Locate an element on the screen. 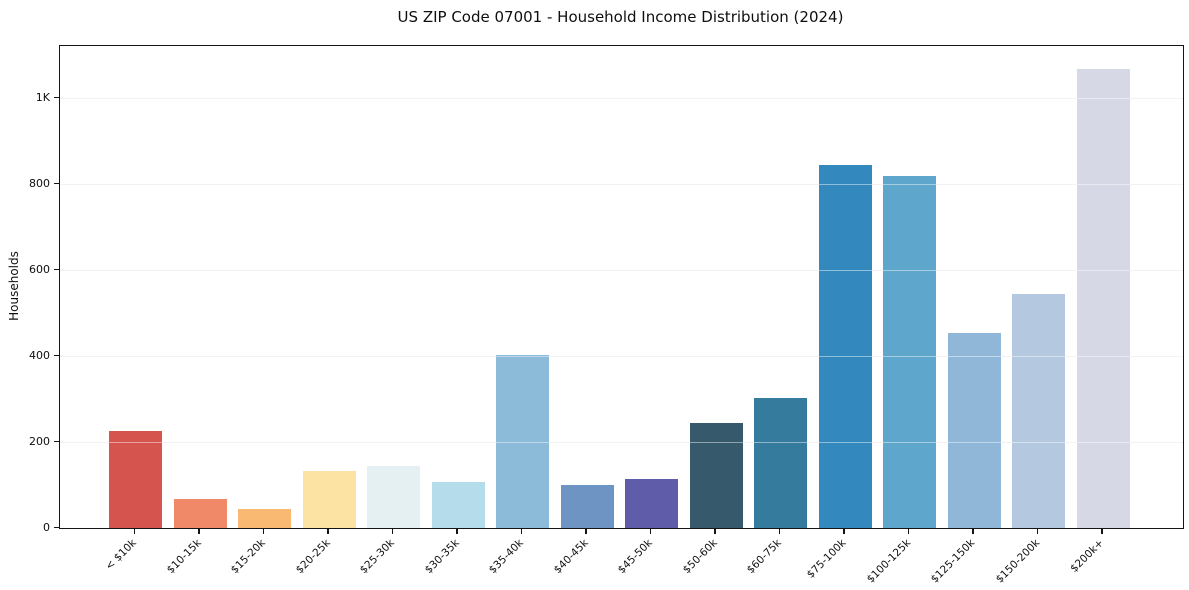  x-tick-label: $75-100k is located at coordinates (826, 559).